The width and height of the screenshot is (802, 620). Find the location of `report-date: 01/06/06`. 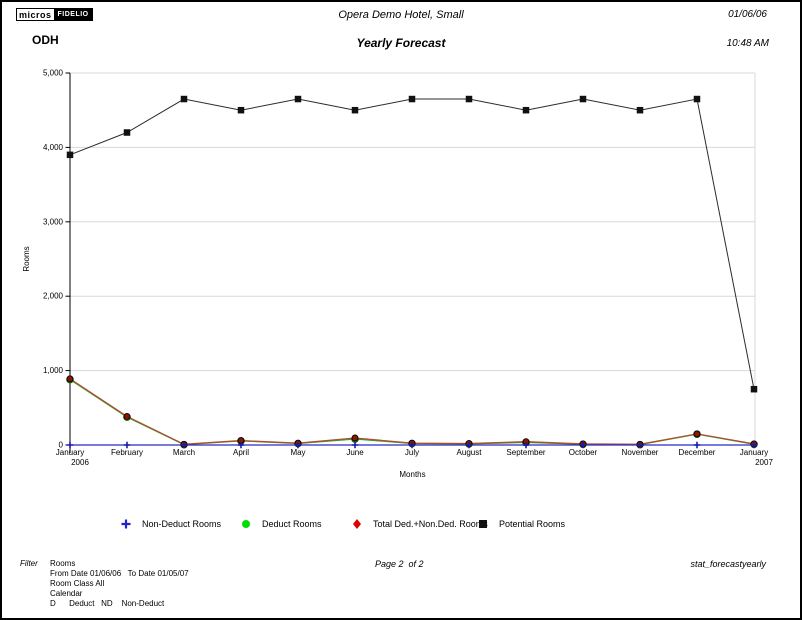

report-date: 01/06/06 is located at coordinates (747, 14).